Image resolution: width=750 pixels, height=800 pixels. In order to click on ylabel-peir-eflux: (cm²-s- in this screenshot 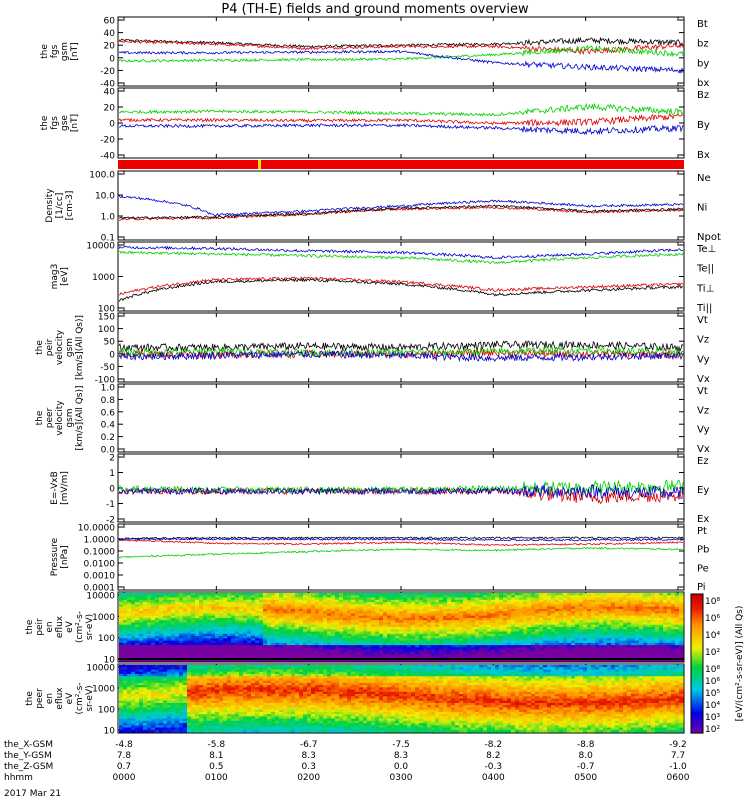, I will do `click(80, 627)`.